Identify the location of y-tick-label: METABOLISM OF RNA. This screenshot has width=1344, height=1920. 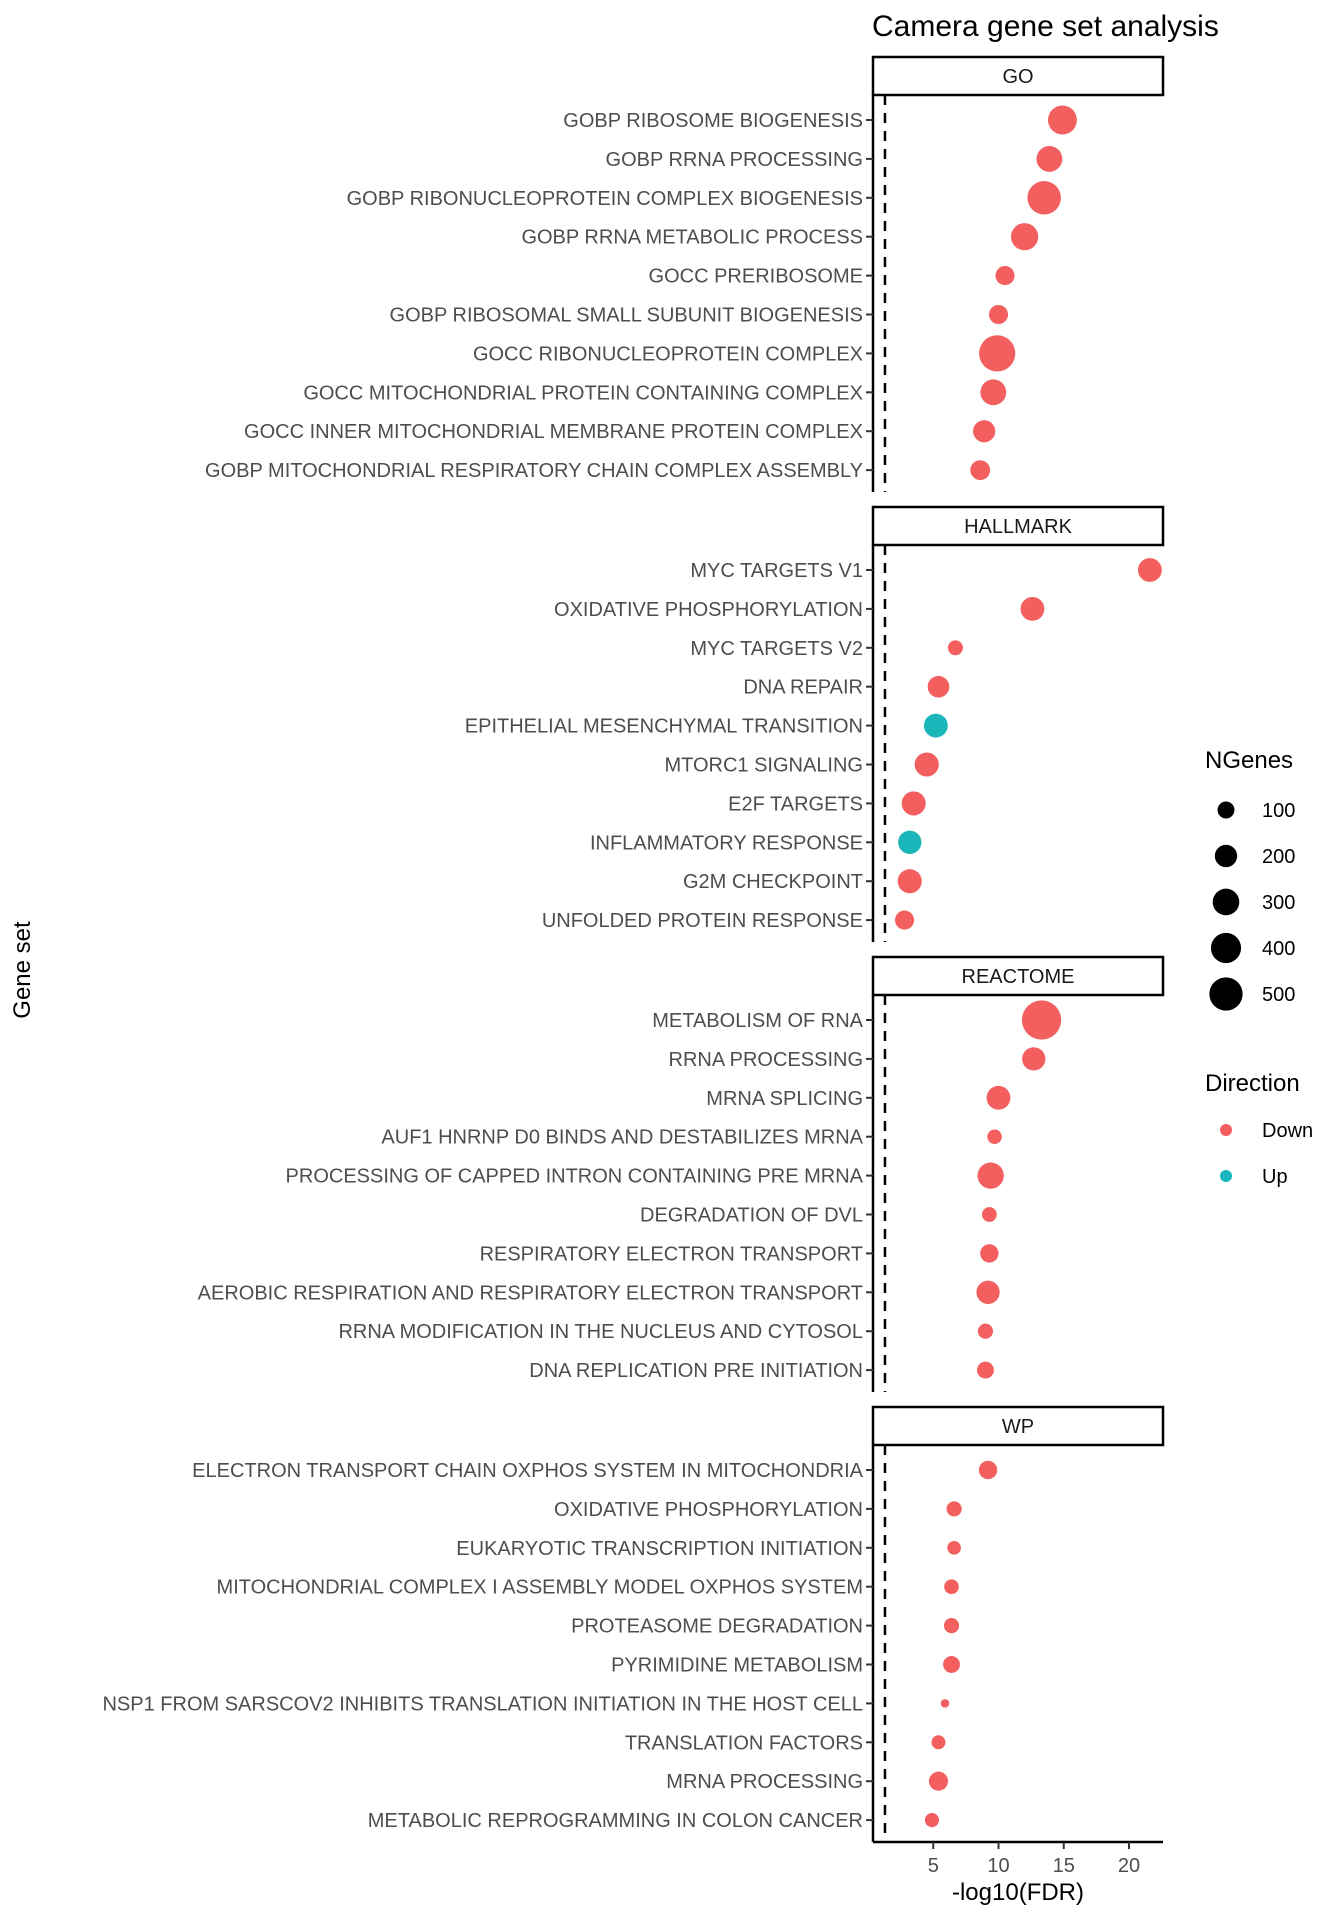
(757, 1021).